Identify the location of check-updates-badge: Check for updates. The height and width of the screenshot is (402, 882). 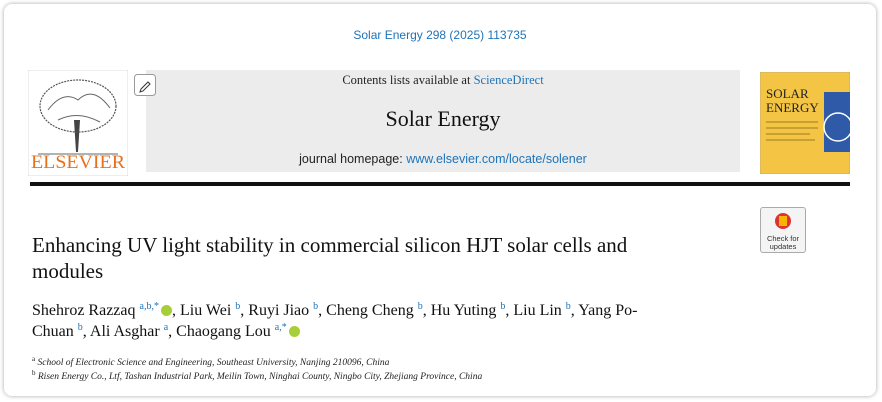
(783, 230).